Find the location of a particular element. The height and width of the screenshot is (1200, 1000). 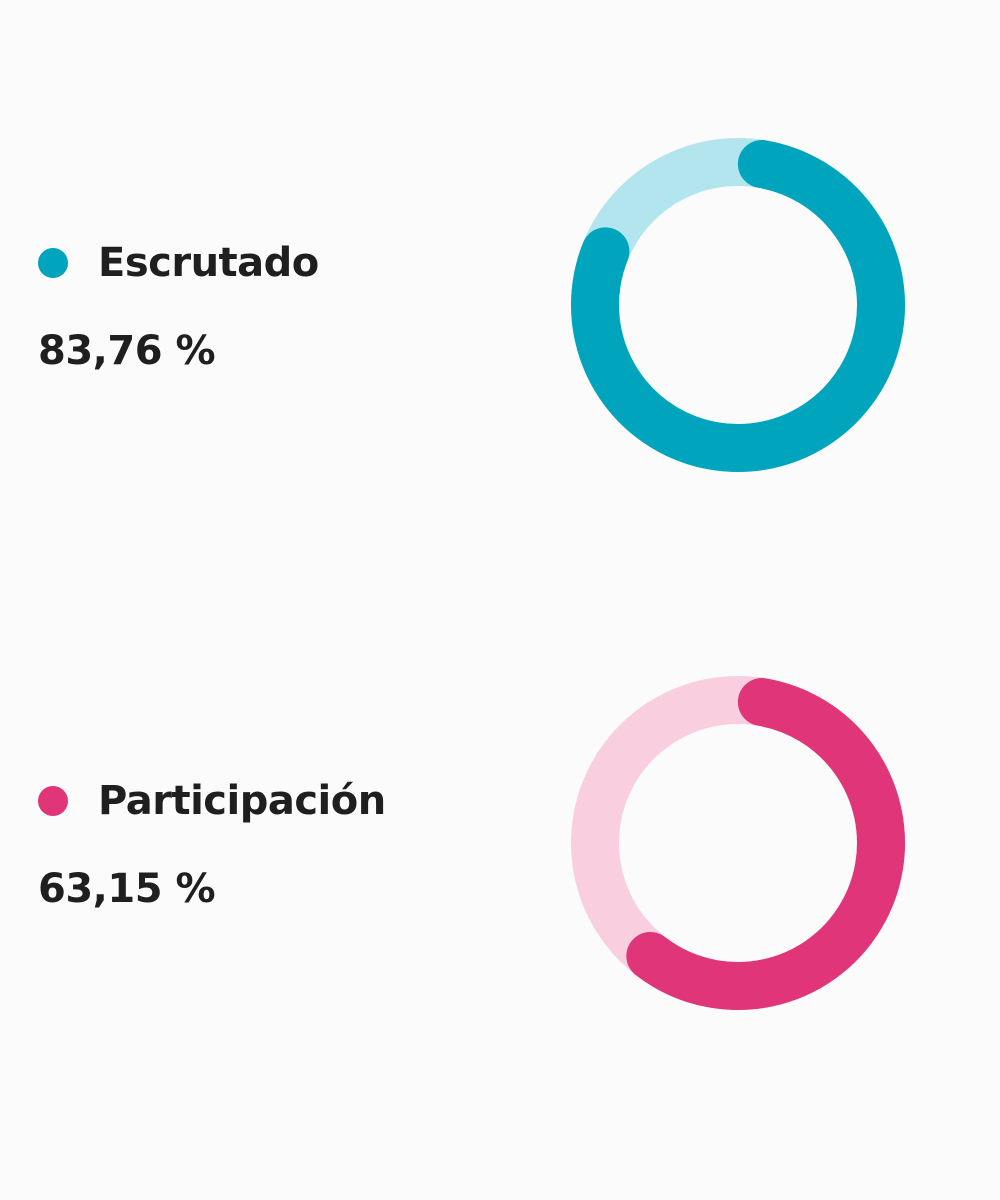

escrutado-donut-value-arc is located at coordinates (738, 305).